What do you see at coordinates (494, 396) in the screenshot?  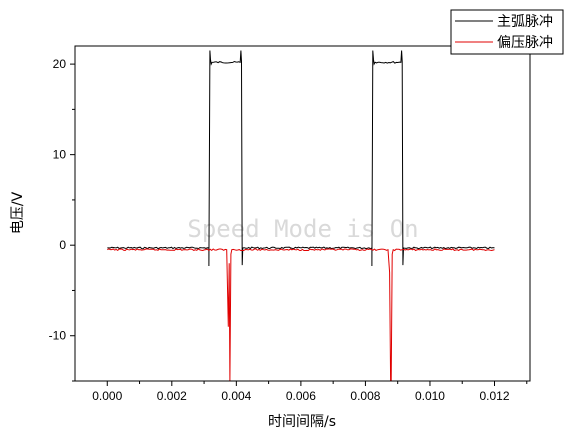 I see `x-tick-label: 0.012` at bounding box center [494, 396].